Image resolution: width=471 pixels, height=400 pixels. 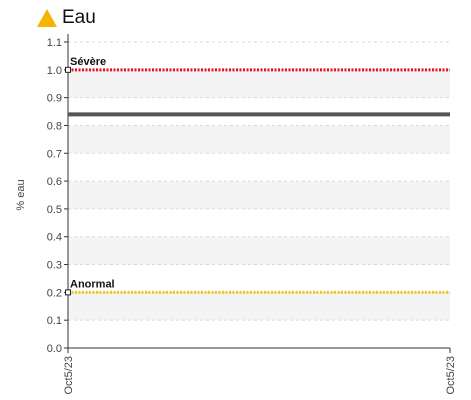 I want to click on y-tick-label: 0.6, so click(x=54, y=182).